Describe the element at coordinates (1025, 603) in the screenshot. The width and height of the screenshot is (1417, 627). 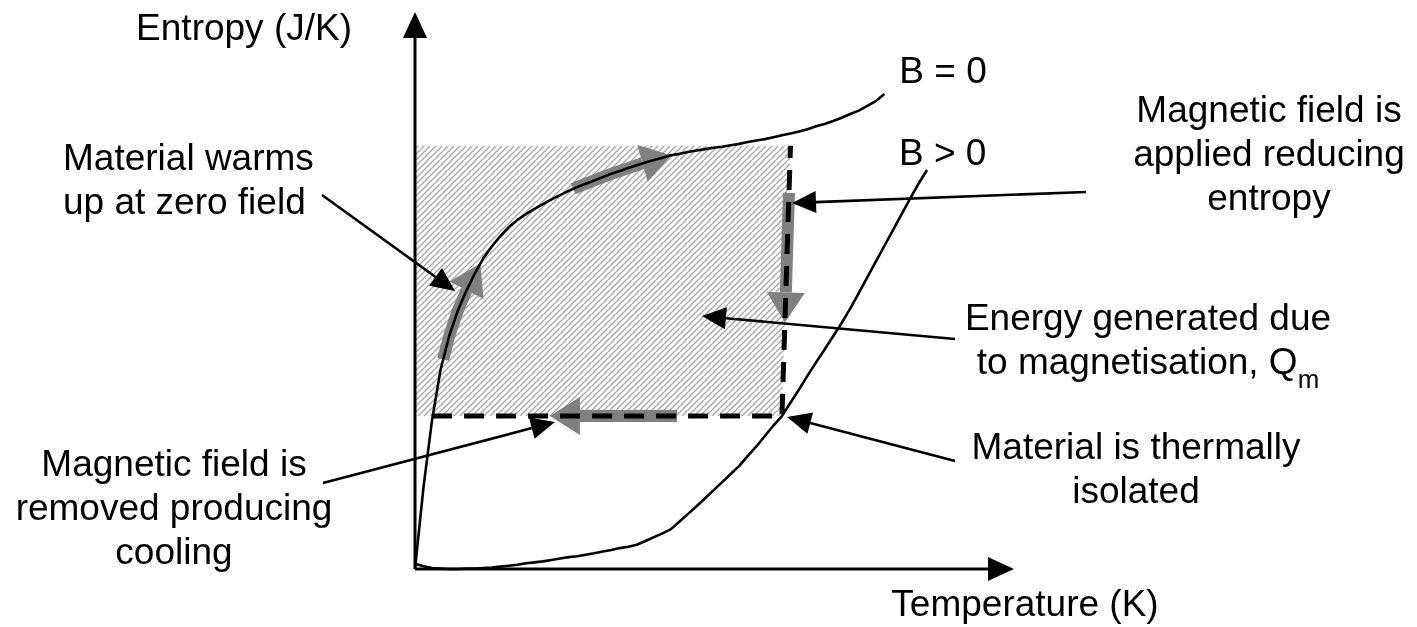
I see `x-axis-title: Temperature (K)` at that location.